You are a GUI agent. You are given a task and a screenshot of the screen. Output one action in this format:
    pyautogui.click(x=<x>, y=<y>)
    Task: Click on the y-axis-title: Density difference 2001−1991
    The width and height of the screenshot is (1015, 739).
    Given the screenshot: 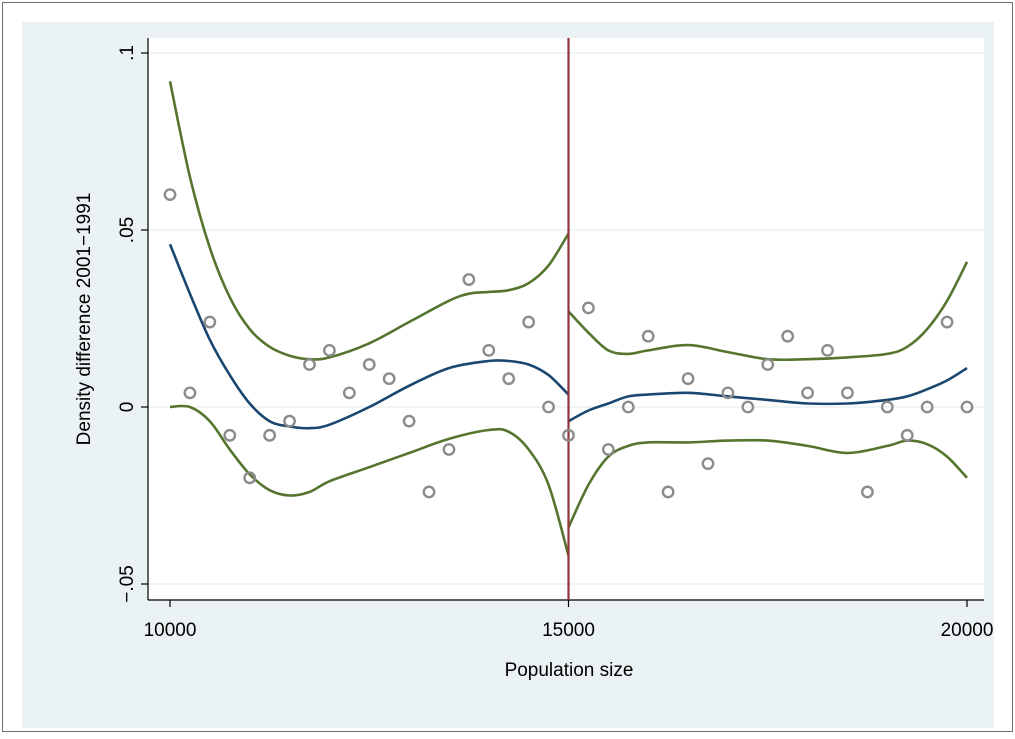 What is the action you would take?
    pyautogui.click(x=84, y=319)
    